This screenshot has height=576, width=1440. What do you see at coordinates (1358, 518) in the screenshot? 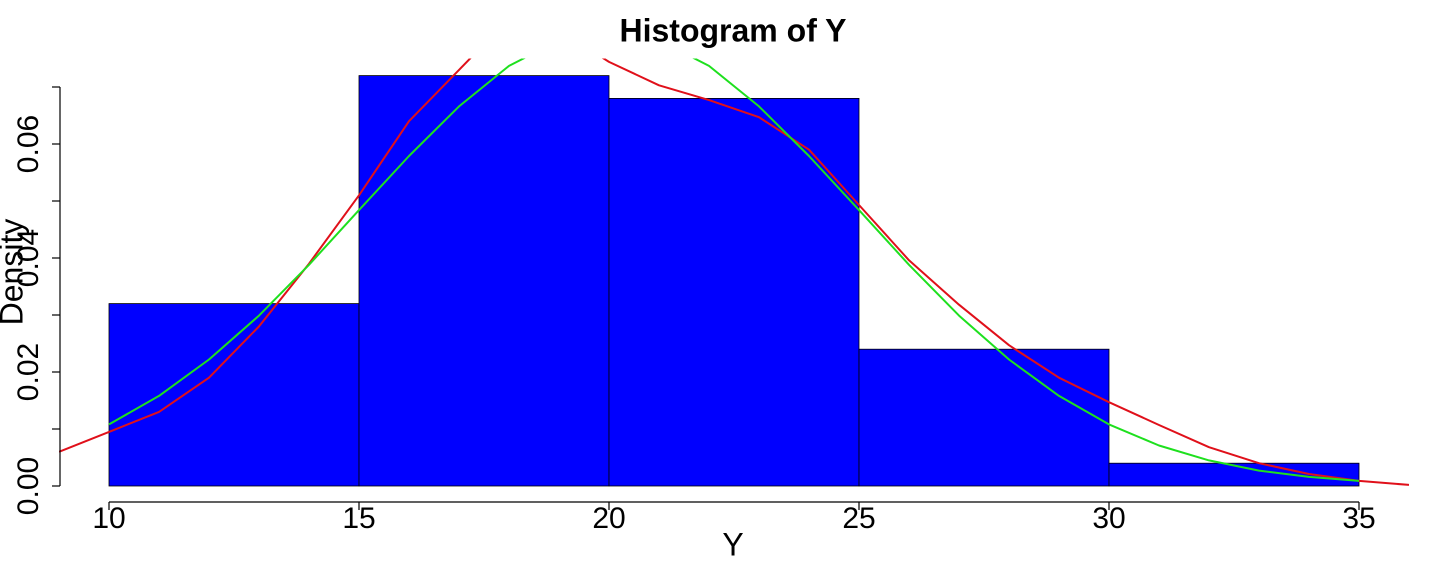
I see `x-tick-label: 35` at bounding box center [1358, 518].